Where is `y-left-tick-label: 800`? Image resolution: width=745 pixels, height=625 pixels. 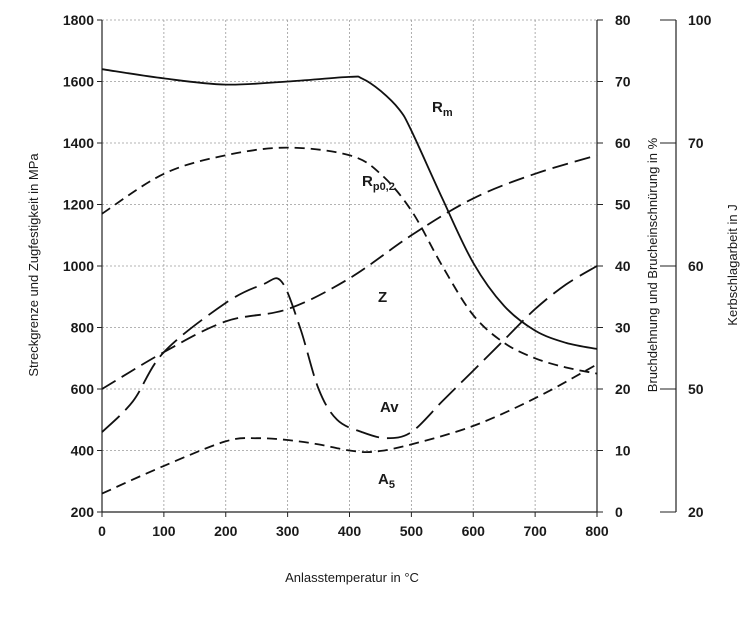
y-left-tick-label: 800 is located at coordinates (83, 328).